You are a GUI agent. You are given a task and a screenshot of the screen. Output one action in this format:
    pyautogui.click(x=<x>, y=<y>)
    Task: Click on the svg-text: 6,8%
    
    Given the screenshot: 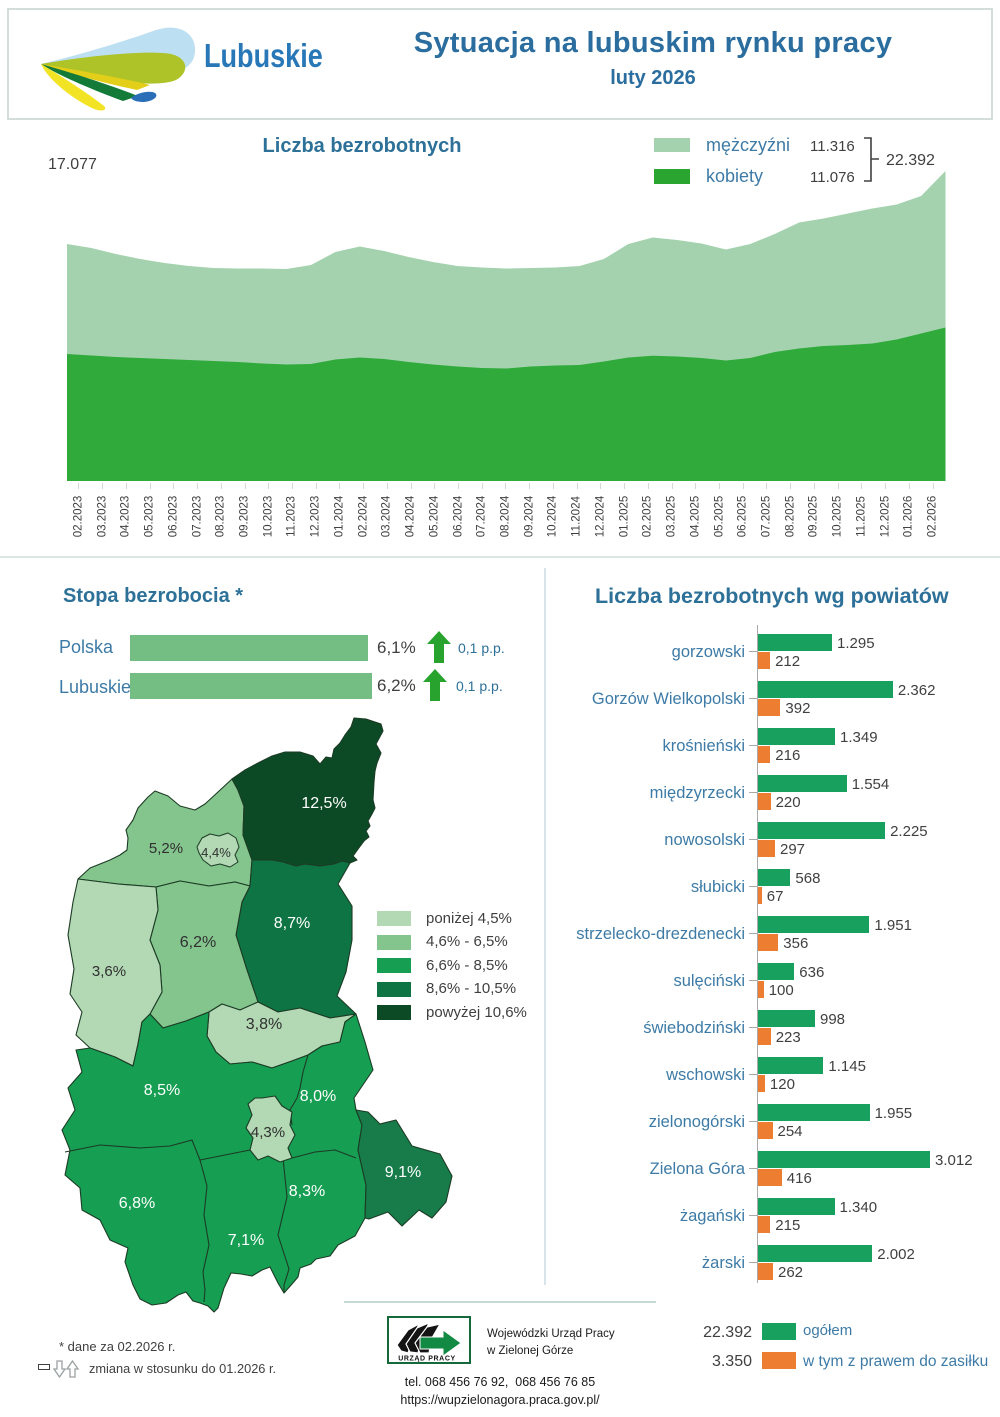 What is the action you would take?
    pyautogui.click(x=137, y=1203)
    